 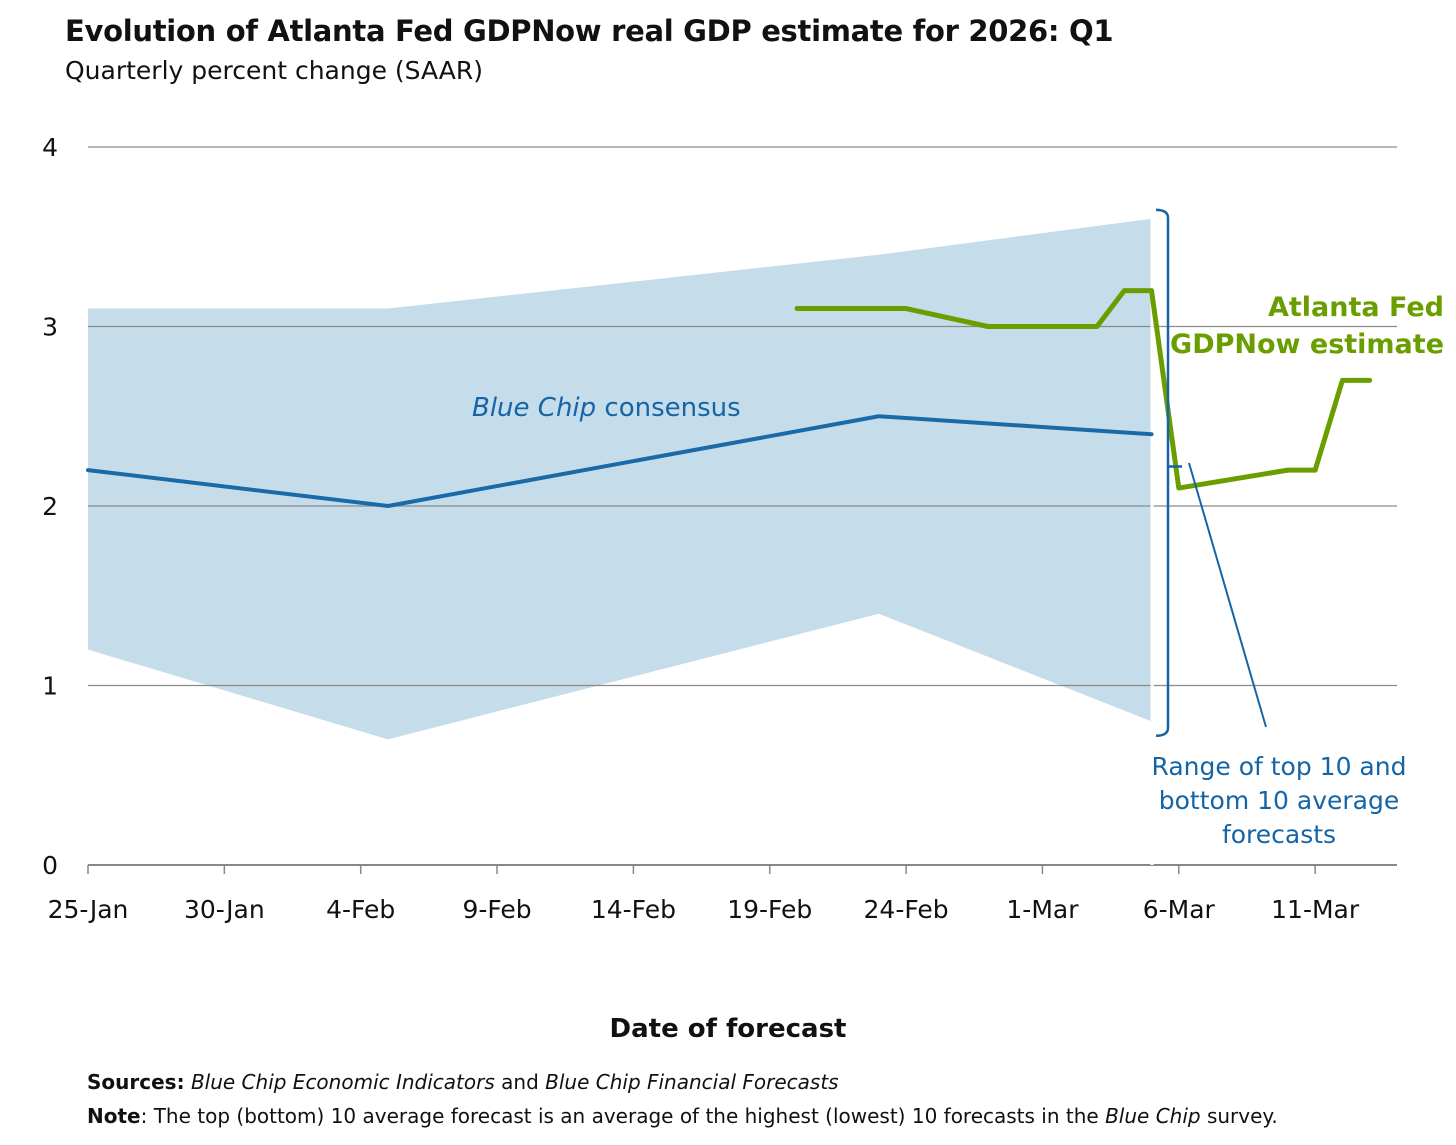 I want to click on blue-chip-label-rest: consensus, so click(x=668, y=408).